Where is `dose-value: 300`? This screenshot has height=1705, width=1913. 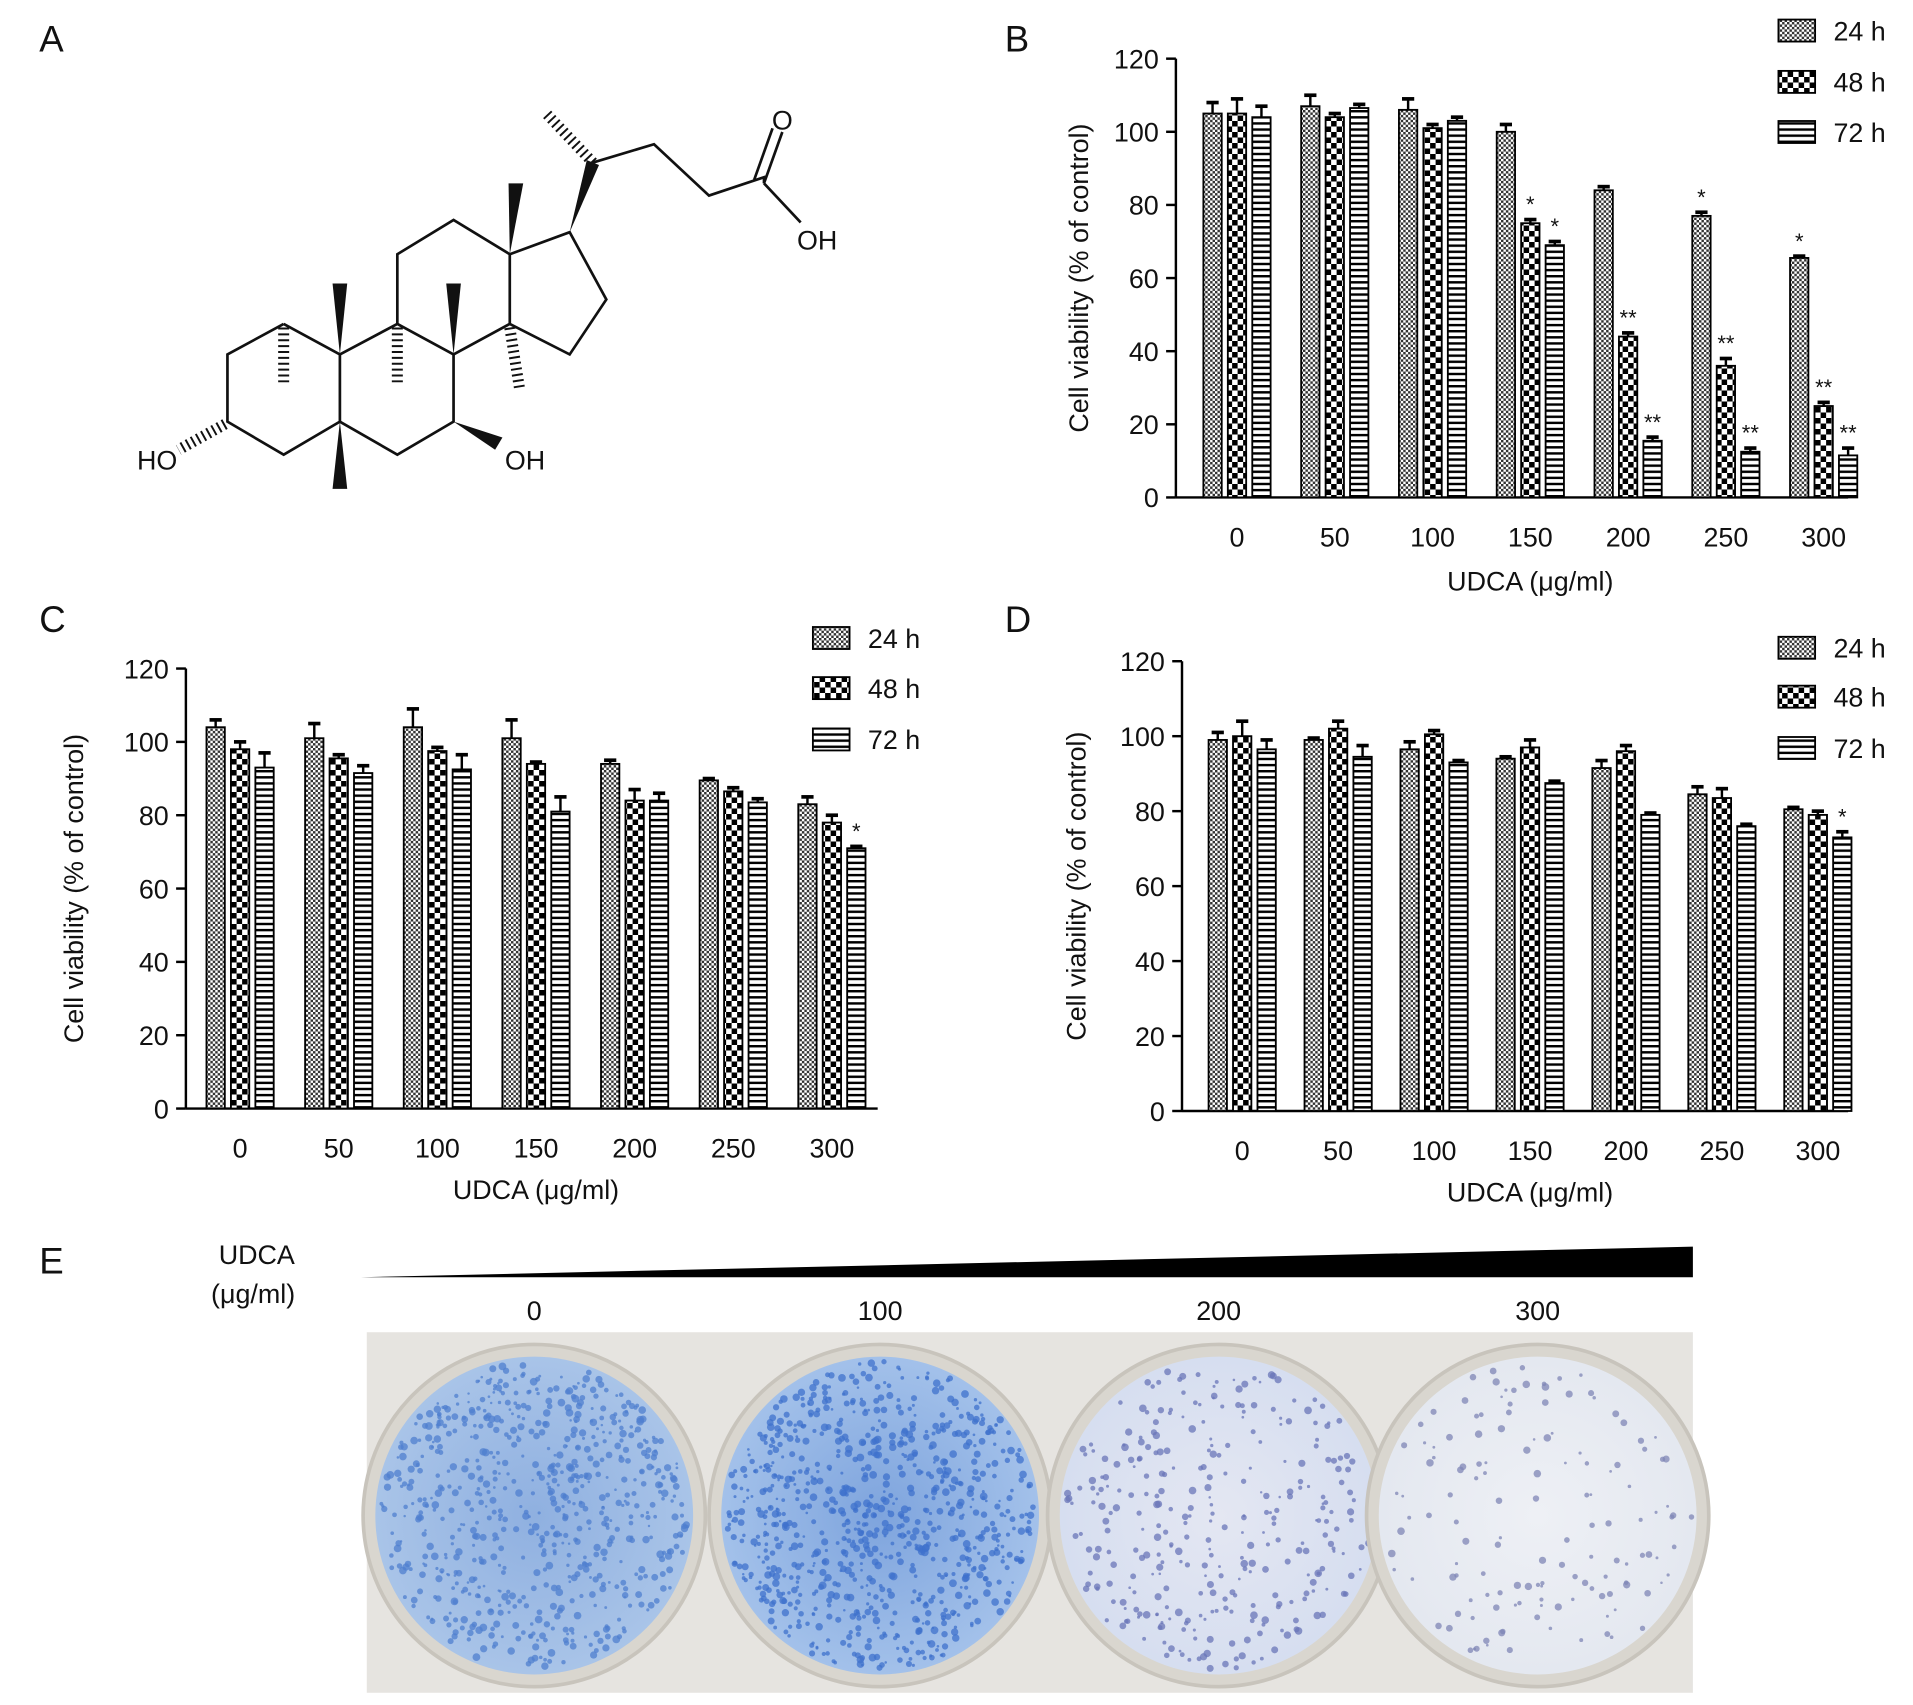
dose-value: 300 is located at coordinates (1537, 1311).